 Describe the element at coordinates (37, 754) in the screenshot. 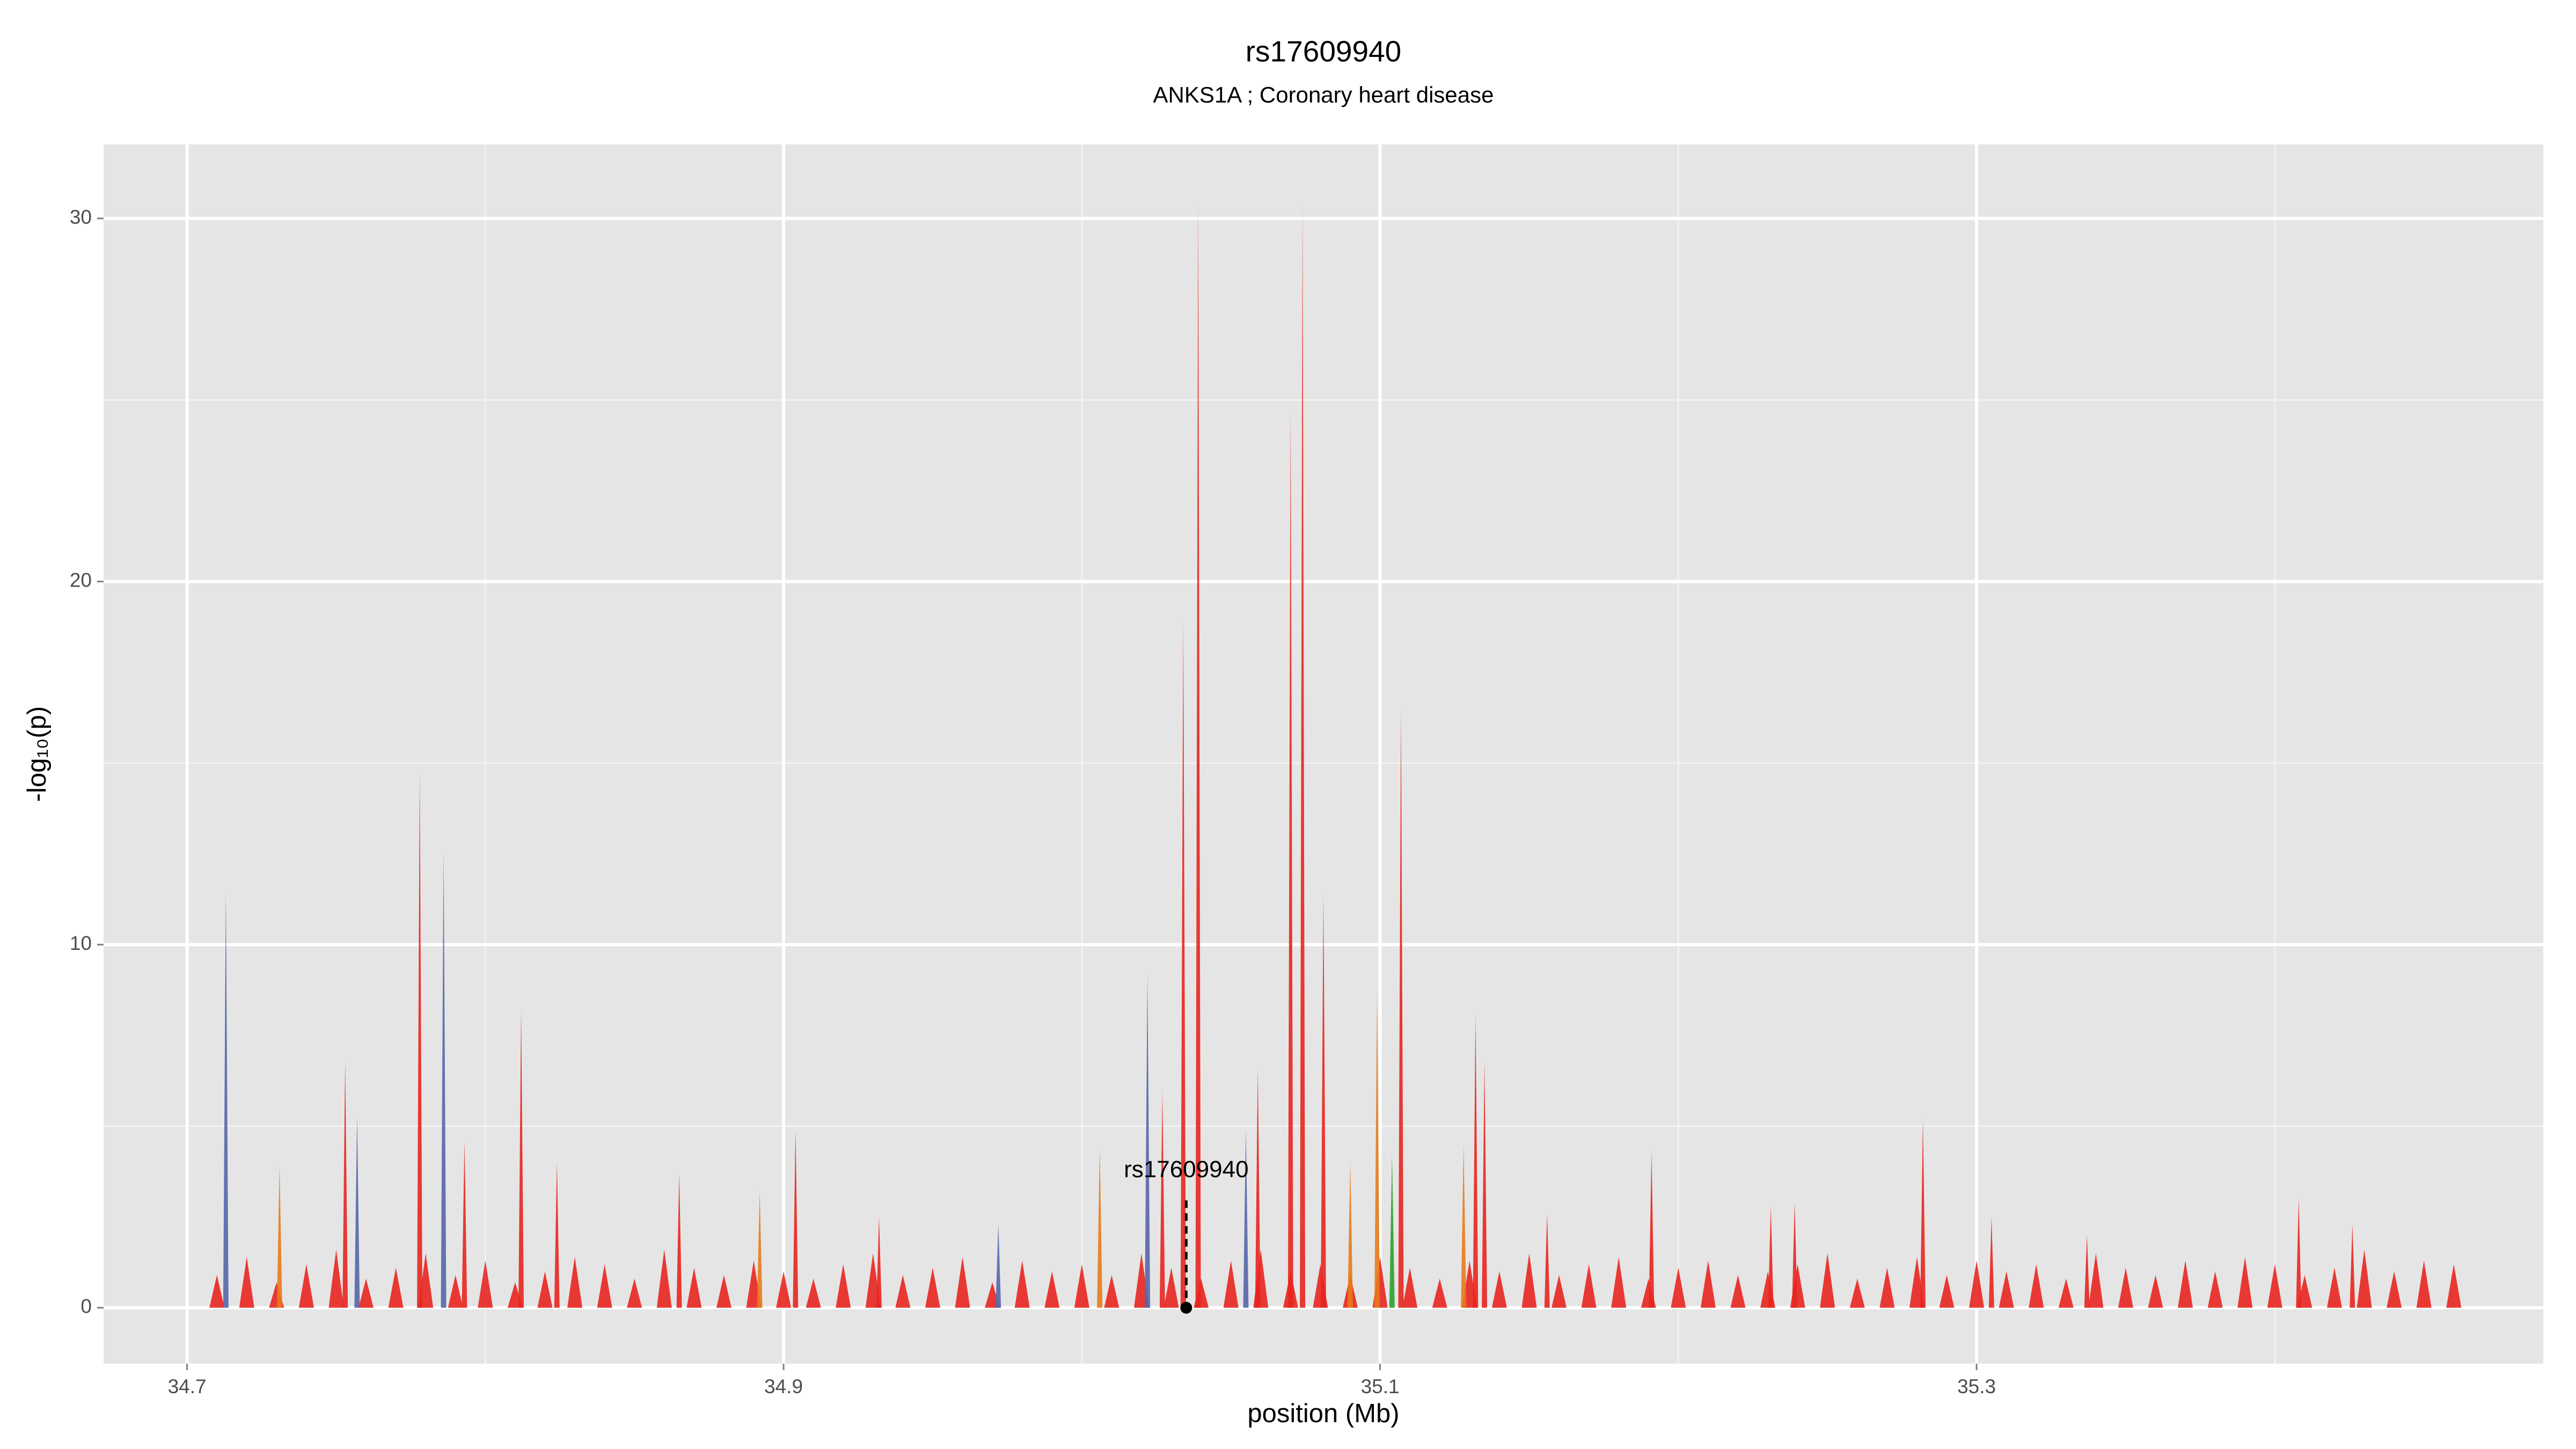

I see `y-axis-label: -log₁₀(p)` at that location.